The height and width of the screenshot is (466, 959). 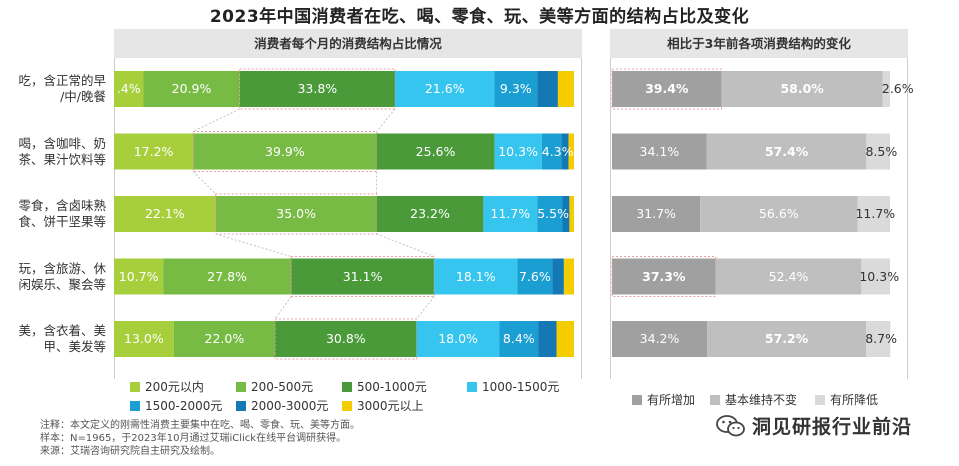 What do you see at coordinates (54, 89) in the screenshot?
I see `category-label: 吃，含正常的早/中/晚餐` at bounding box center [54, 89].